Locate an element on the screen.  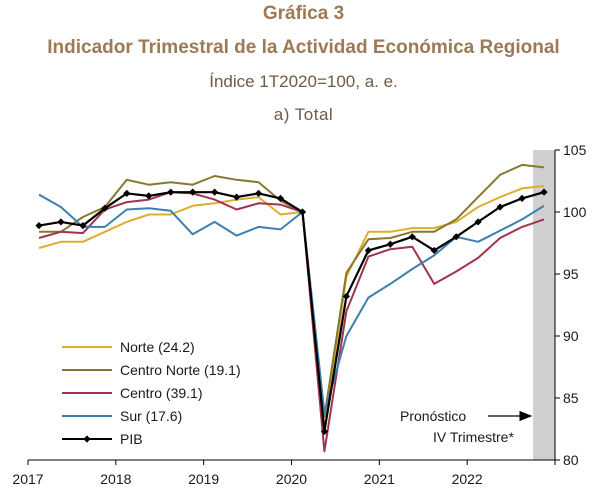
legend-label-centro: Centro (39.1) is located at coordinates (161, 393).